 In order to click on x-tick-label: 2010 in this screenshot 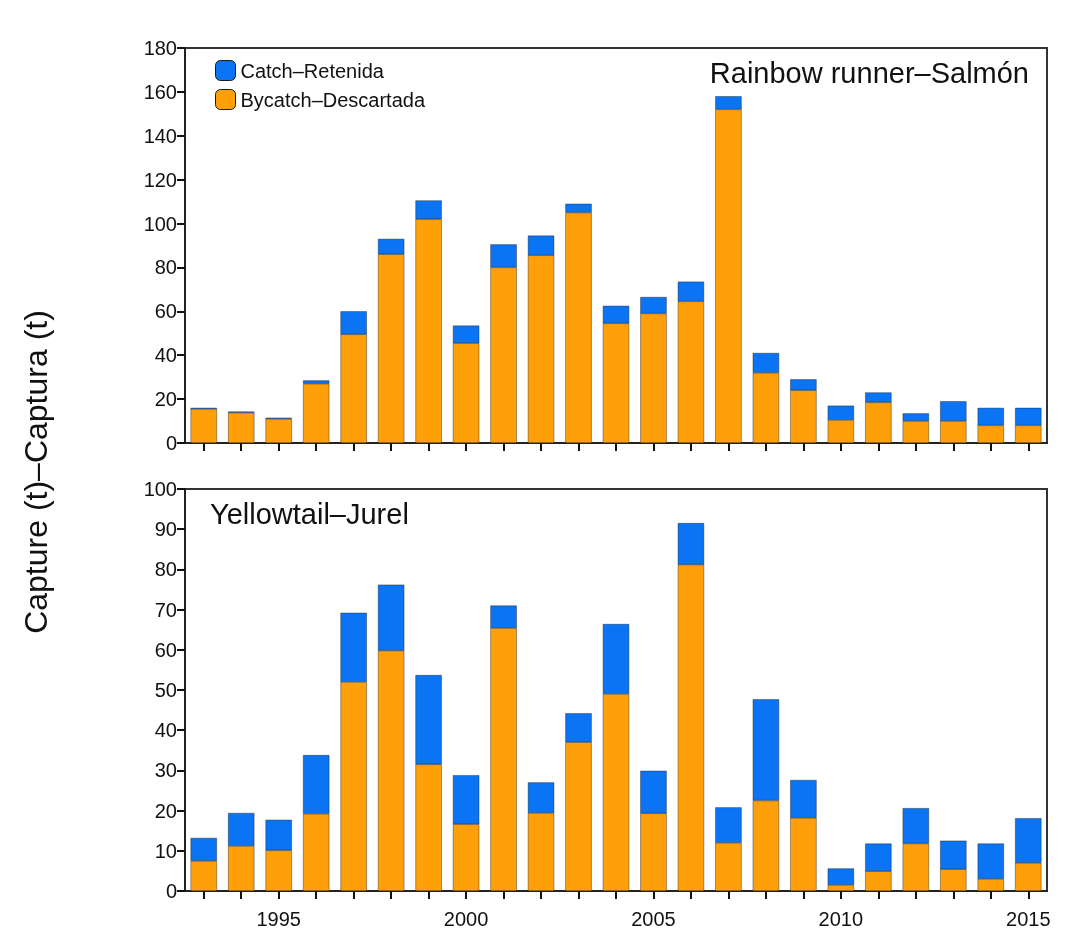, I will do `click(841, 919)`.